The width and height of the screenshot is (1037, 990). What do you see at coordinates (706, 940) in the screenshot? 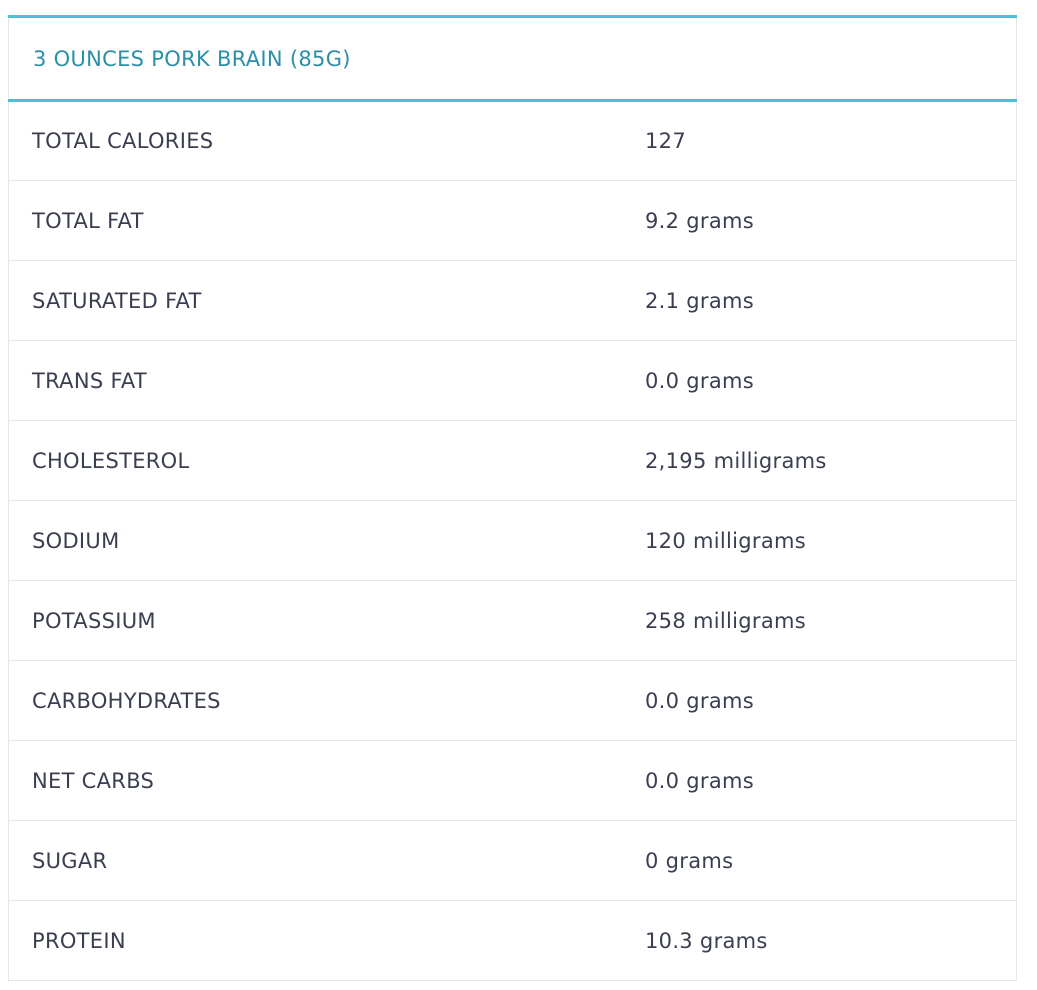
I see `row-value: 10.3 grams` at bounding box center [706, 940].